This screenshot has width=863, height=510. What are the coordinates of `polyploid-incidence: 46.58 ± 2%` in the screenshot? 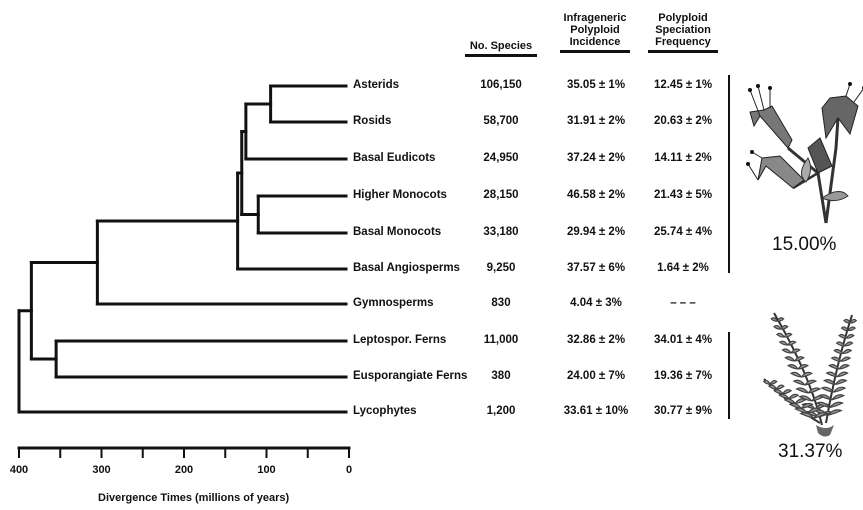 It's located at (596, 195).